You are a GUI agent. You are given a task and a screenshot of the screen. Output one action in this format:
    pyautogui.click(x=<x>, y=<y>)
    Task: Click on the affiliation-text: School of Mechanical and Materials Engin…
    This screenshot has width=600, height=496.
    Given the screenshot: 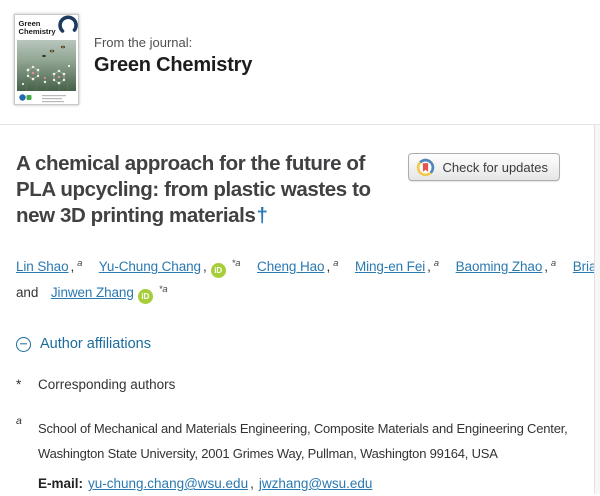 What is the action you would take?
    pyautogui.click(x=303, y=428)
    